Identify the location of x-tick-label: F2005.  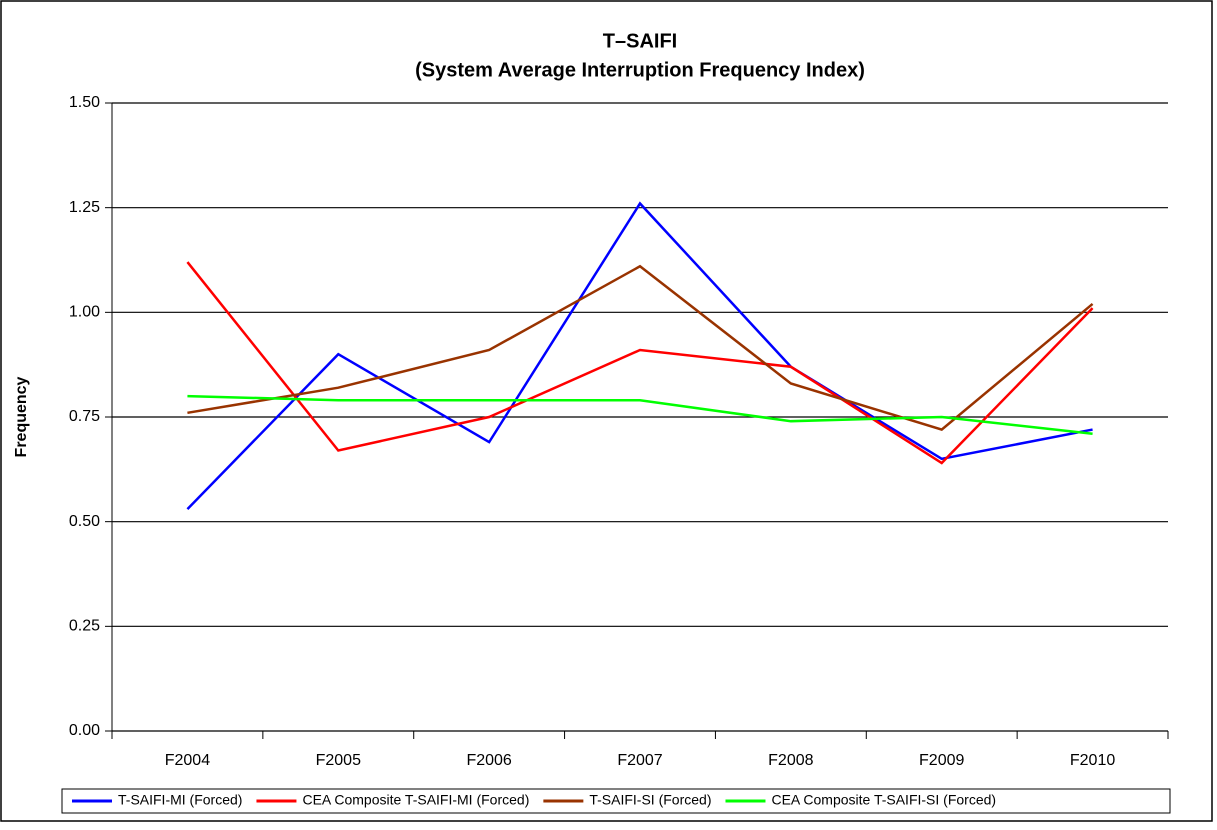
(338, 760).